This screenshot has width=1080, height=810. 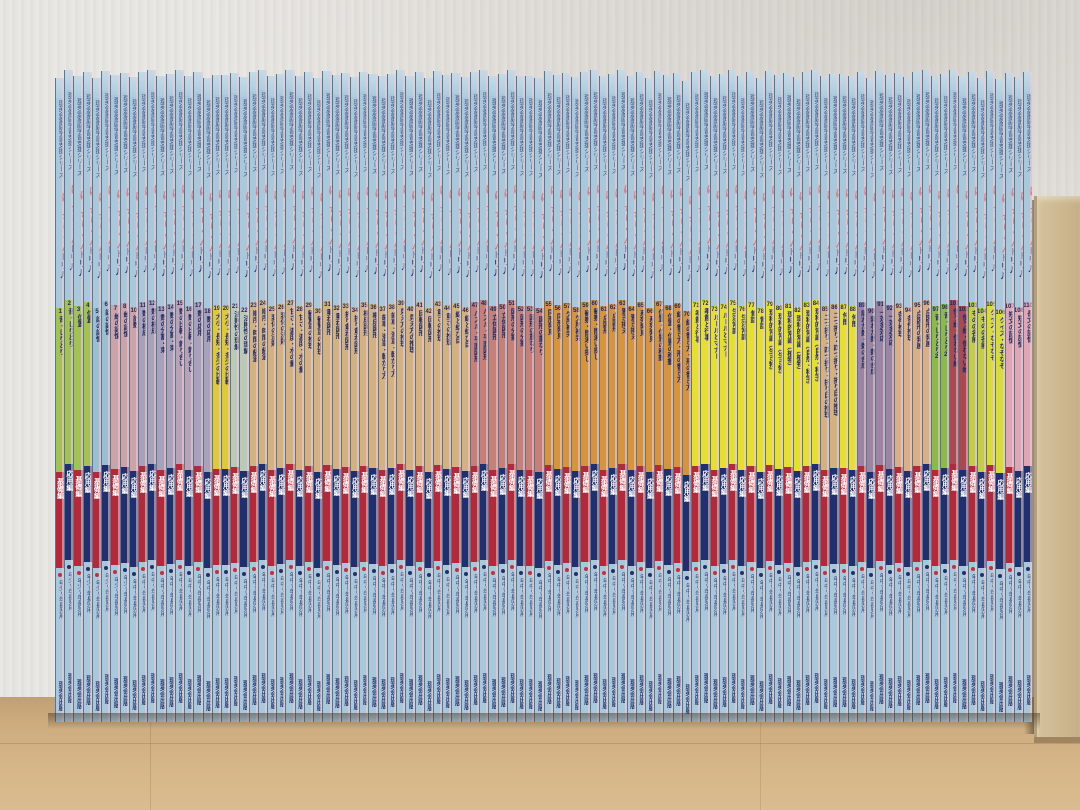 What do you see at coordinates (1000, 395) in the screenshot?
I see `volume-title: クイズ・なぞなぞ` at bounding box center [1000, 395].